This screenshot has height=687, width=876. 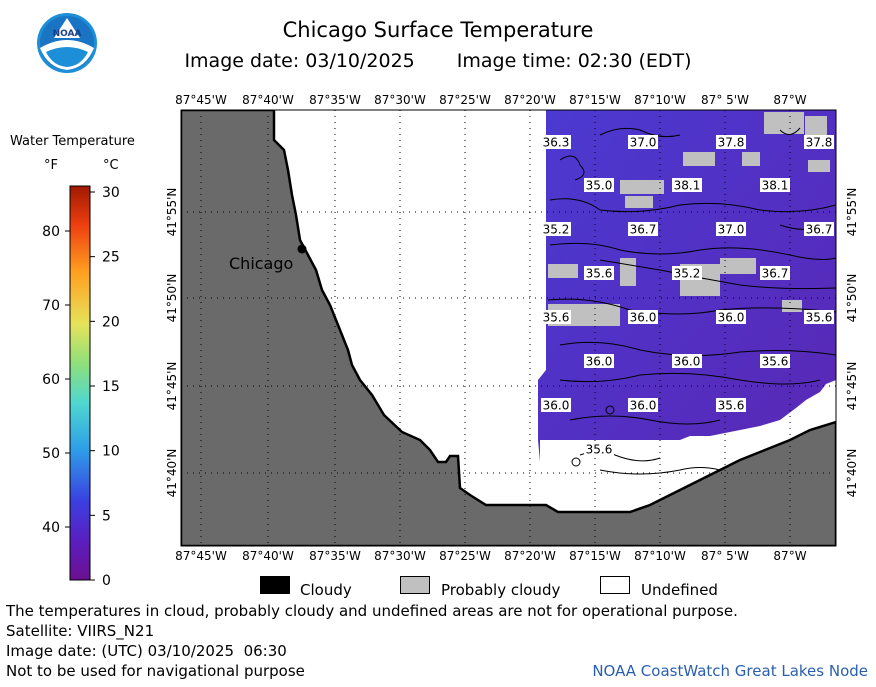 What do you see at coordinates (660, 556) in the screenshot?
I see `lon-label-bottom: 87°10'W` at bounding box center [660, 556].